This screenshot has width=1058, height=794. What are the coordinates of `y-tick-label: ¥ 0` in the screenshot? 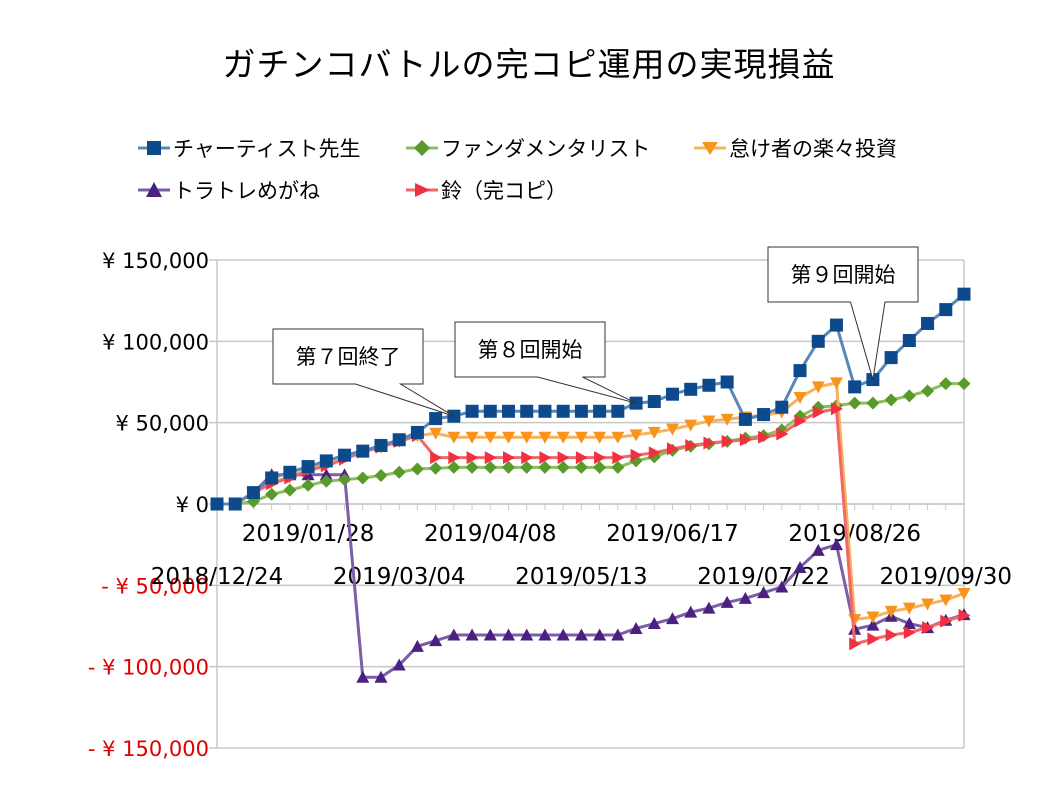 It's located at (192, 505).